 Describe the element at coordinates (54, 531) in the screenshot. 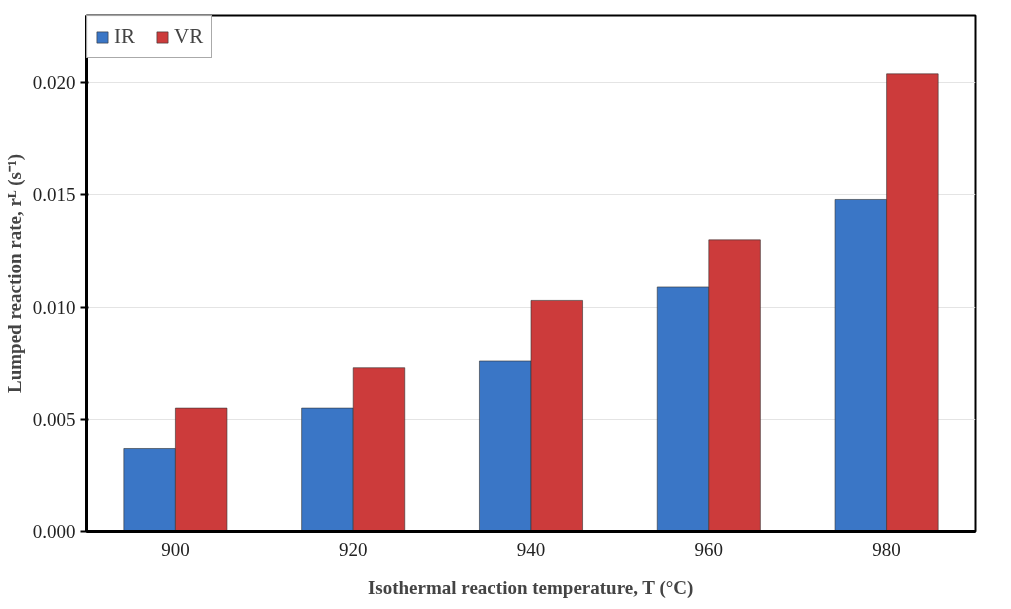

I see `y-tick-label: 0.000` at that location.